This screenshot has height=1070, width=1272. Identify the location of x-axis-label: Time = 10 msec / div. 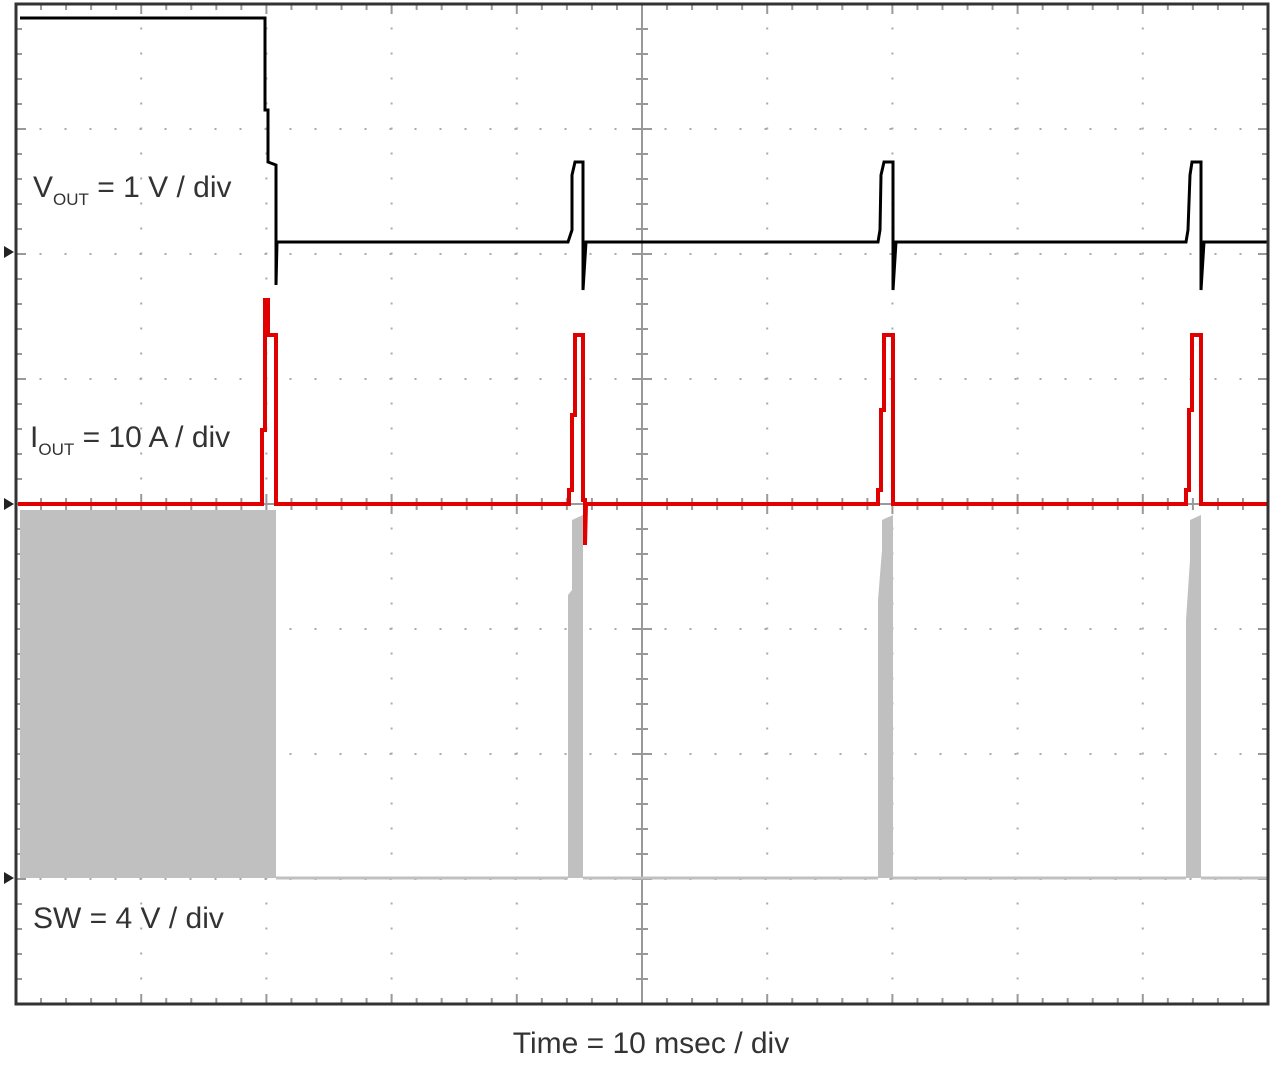
(651, 1043).